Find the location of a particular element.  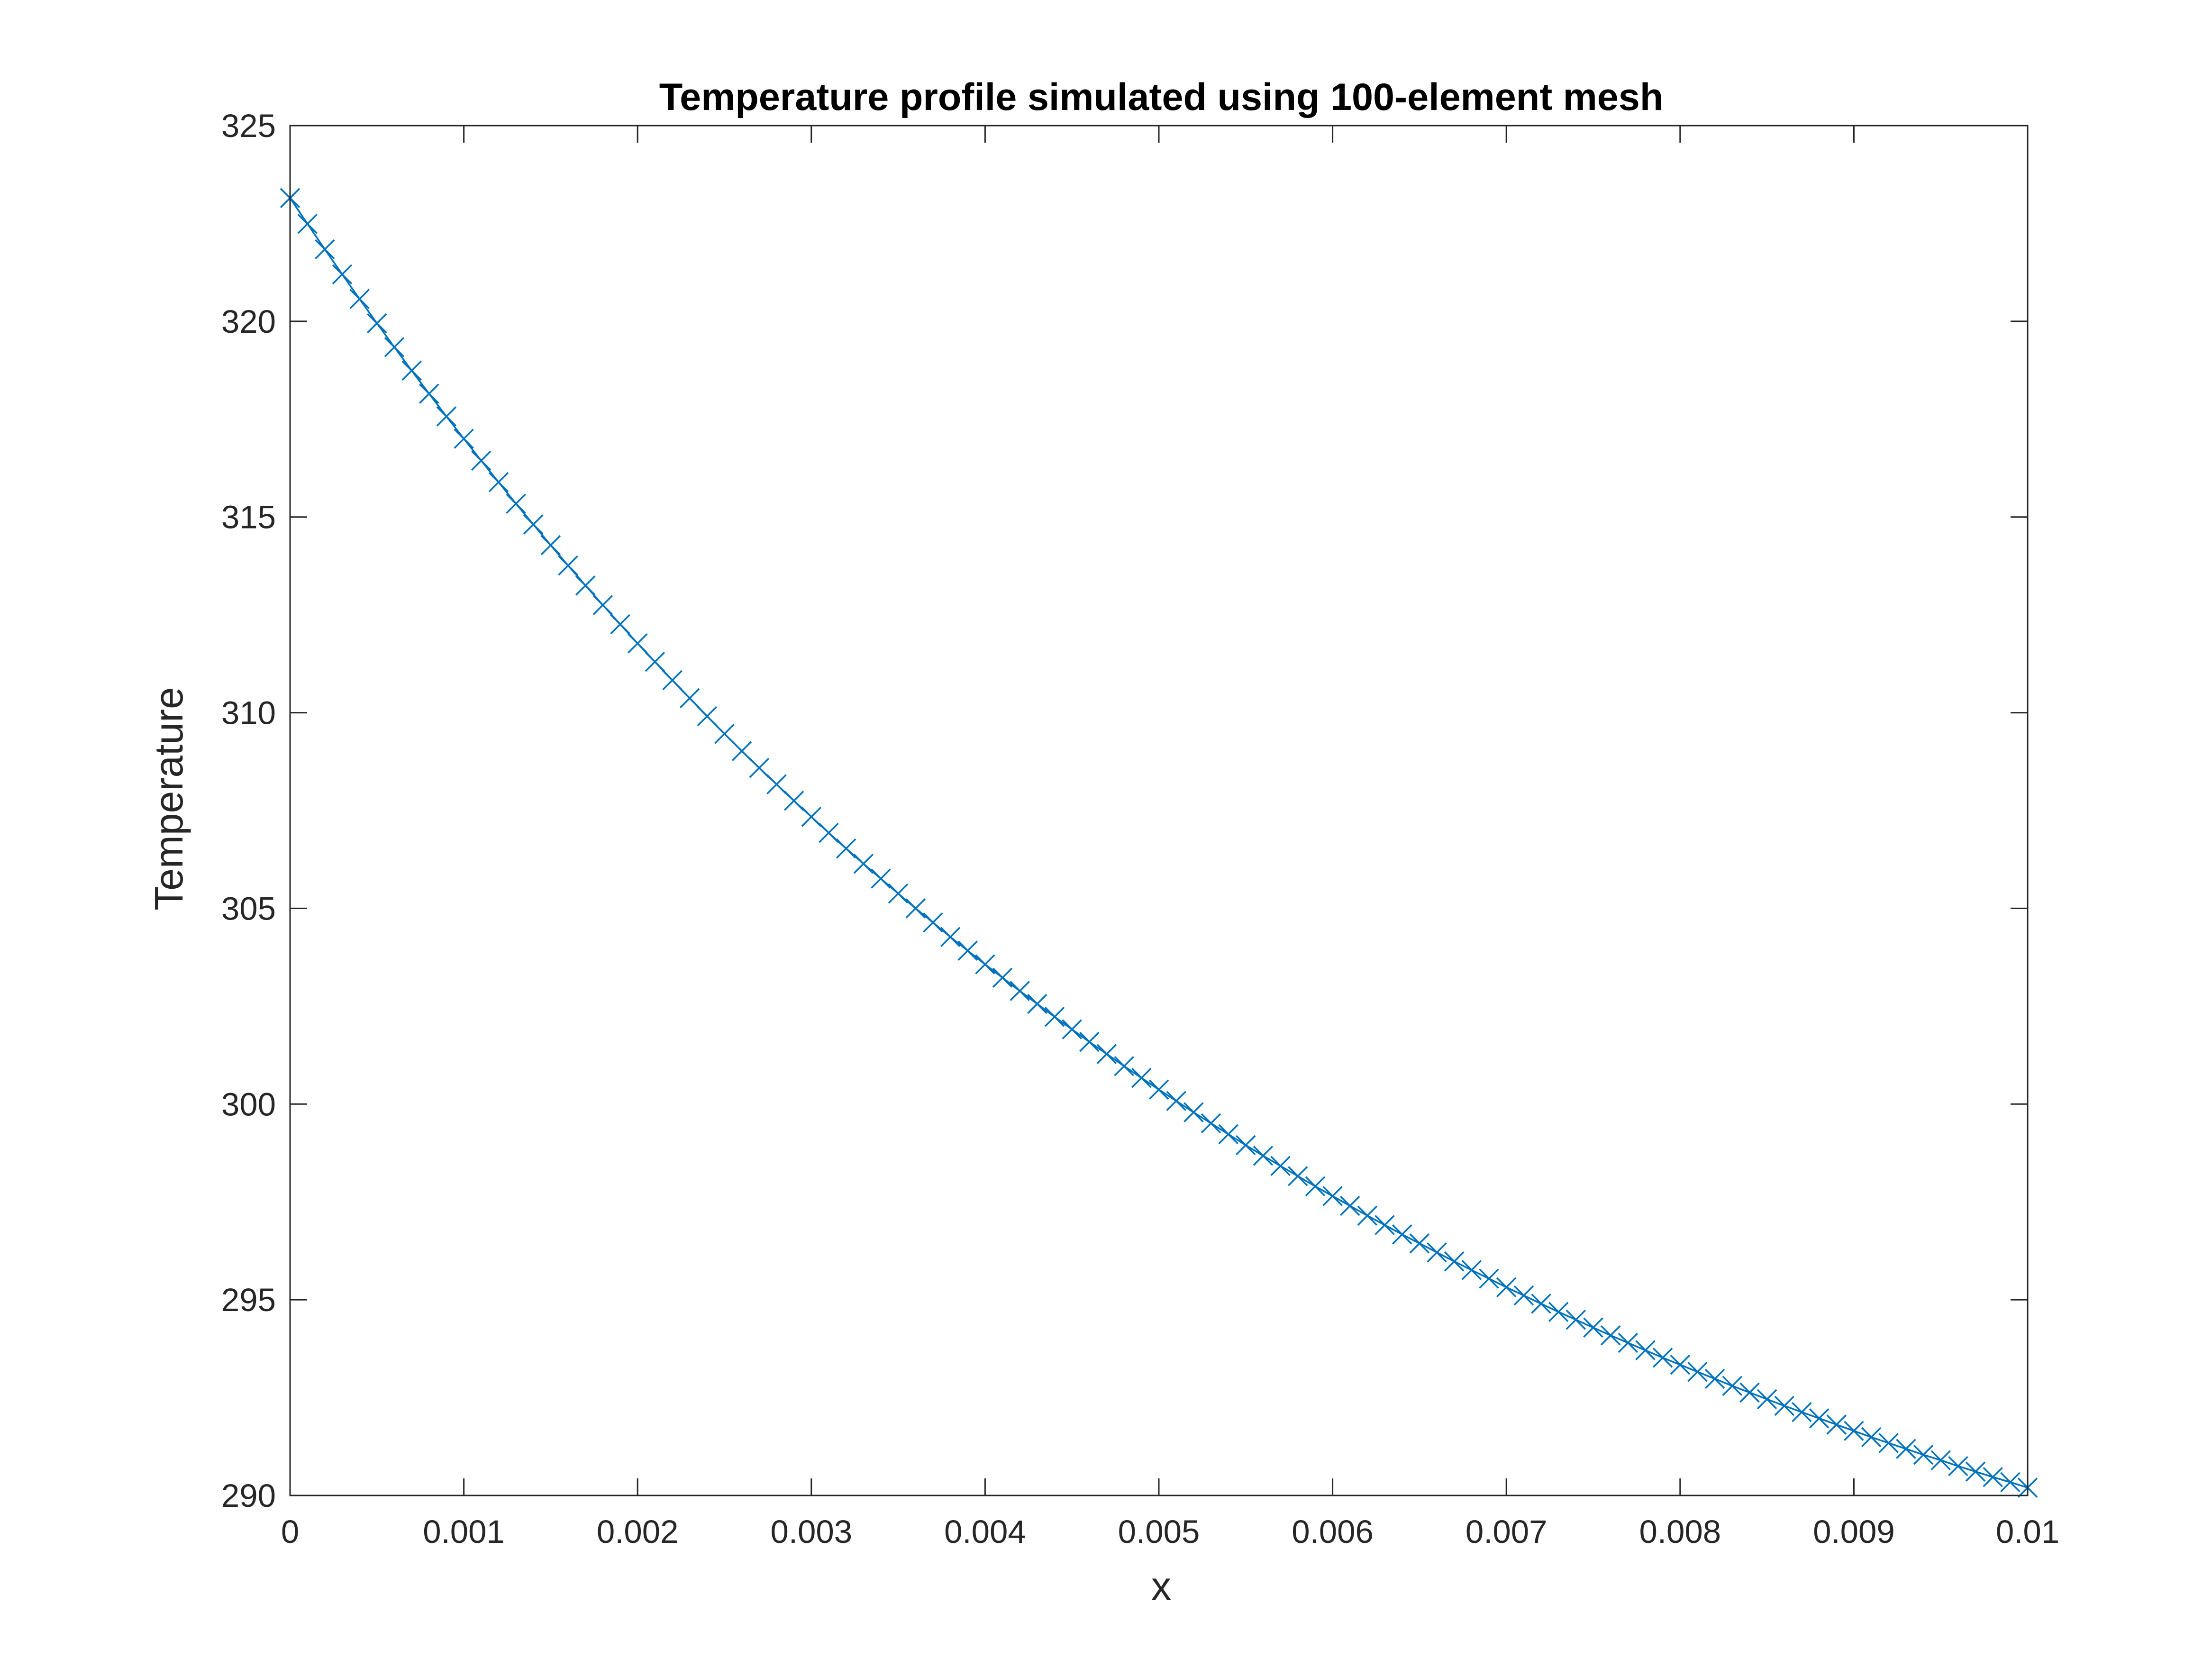

x-tick-label: 0.004 is located at coordinates (985, 1531).